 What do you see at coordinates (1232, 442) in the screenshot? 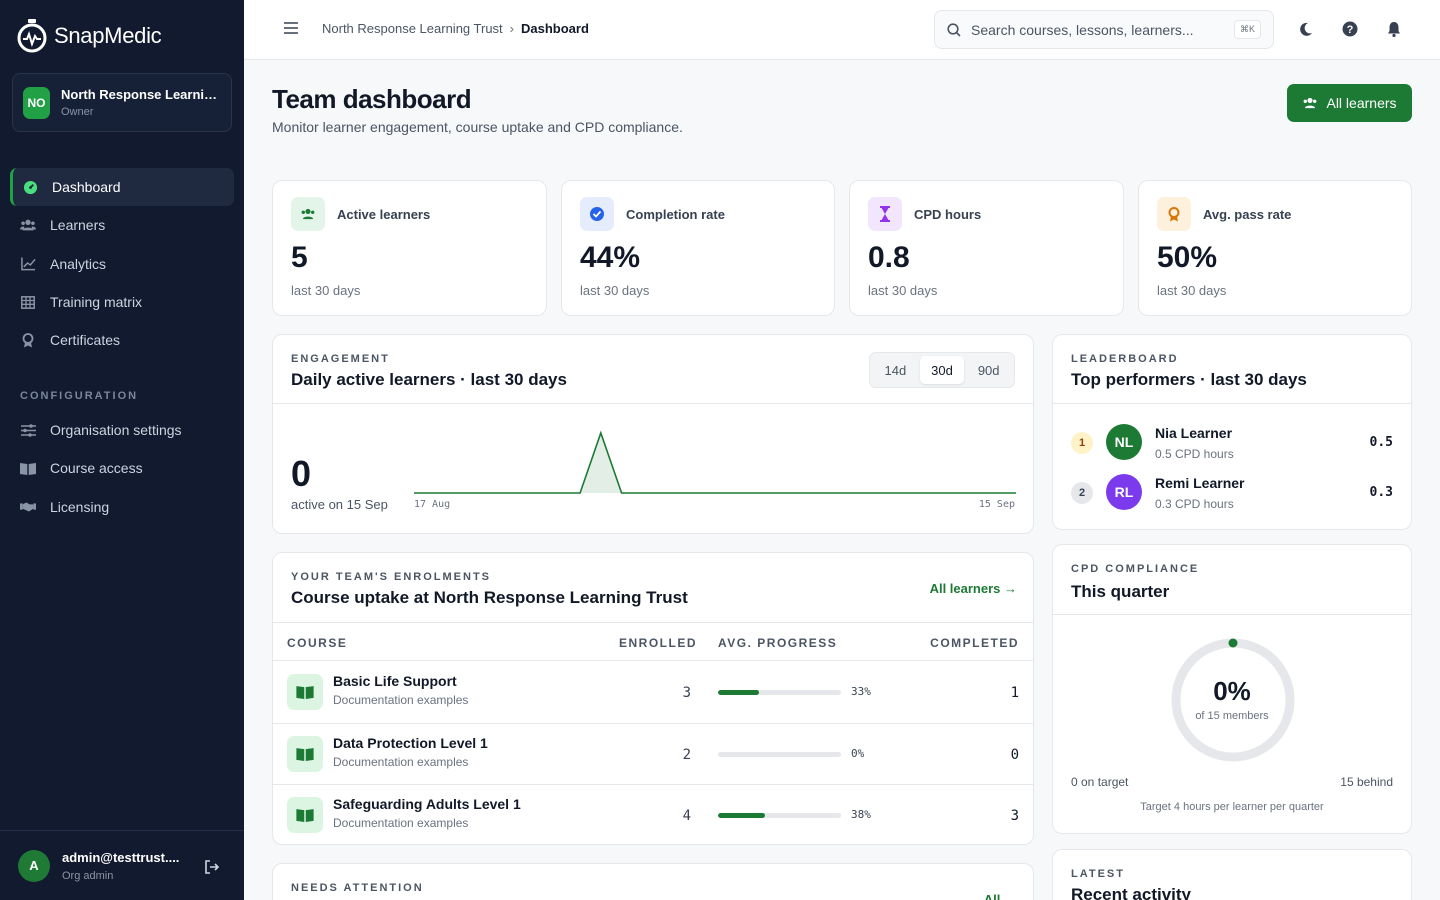
I see `leaderboard-row: 1 NL Nia Learner 0.5 CPD hours 0.5` at bounding box center [1232, 442].